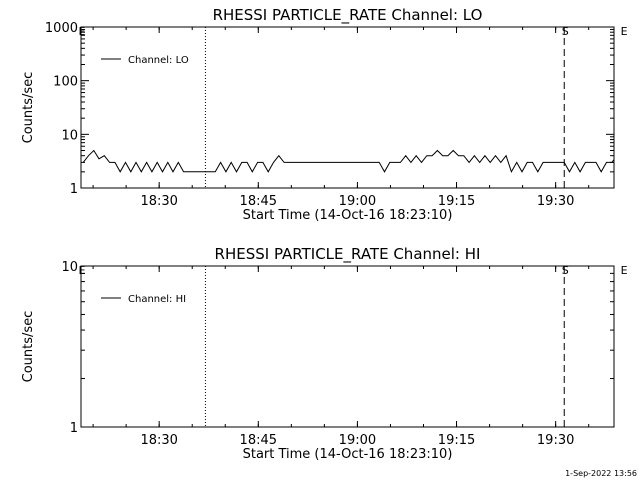  I want to click on legend-label: Channel: LO, so click(158, 60).